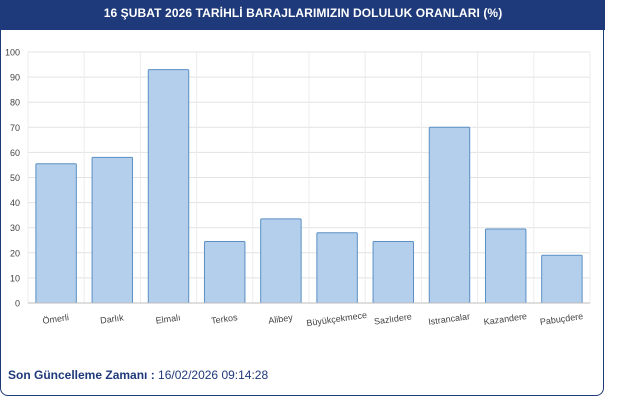  I want to click on x-tick-label: Darlık, so click(112, 318).